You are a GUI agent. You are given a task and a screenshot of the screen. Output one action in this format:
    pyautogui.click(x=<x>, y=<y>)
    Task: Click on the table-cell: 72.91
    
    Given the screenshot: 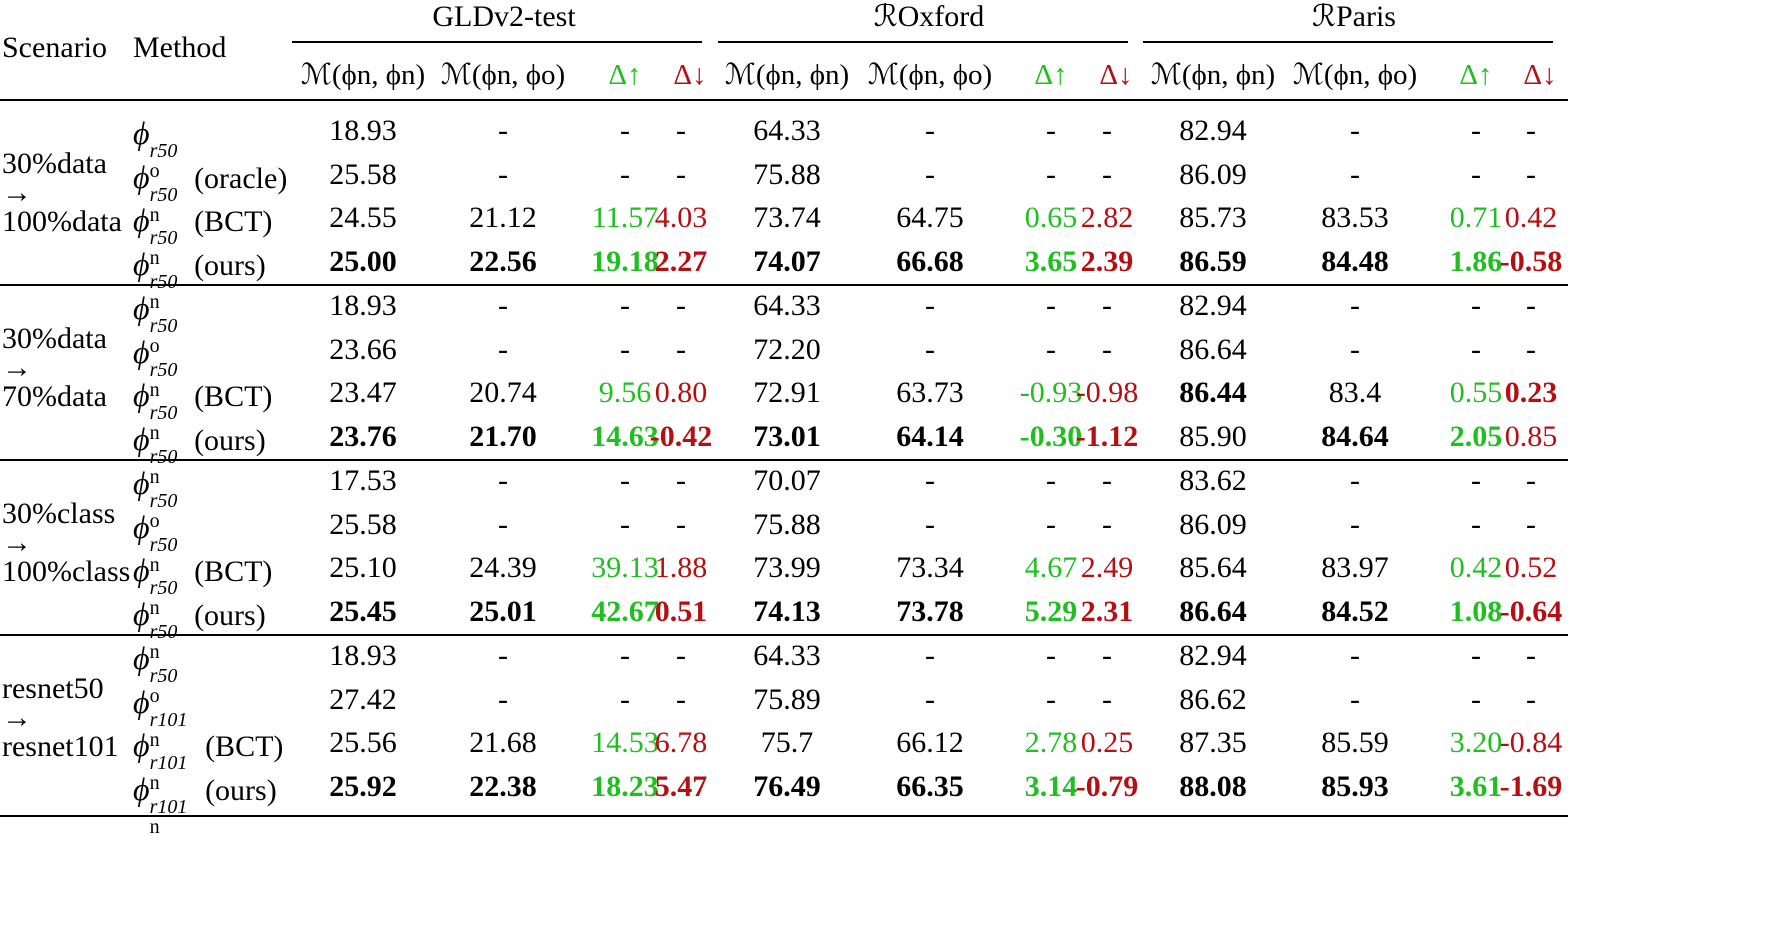 What is the action you would take?
    pyautogui.click(x=787, y=393)
    